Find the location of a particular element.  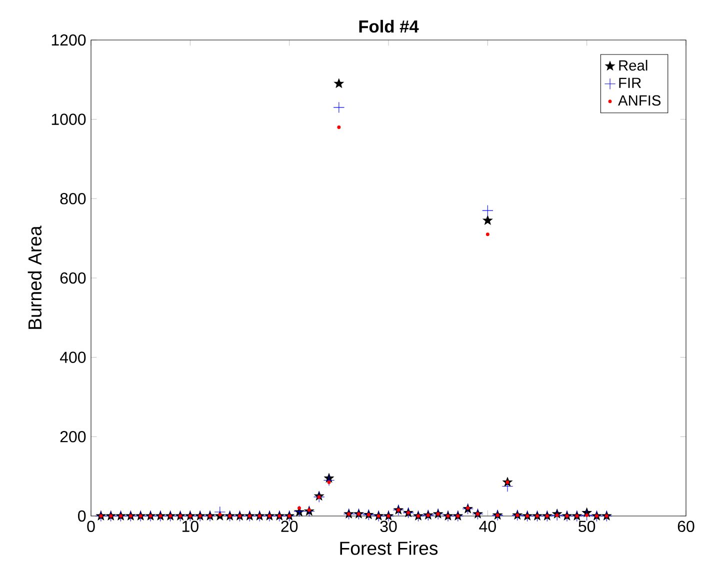

x-tick-label: 50 is located at coordinates (587, 526).